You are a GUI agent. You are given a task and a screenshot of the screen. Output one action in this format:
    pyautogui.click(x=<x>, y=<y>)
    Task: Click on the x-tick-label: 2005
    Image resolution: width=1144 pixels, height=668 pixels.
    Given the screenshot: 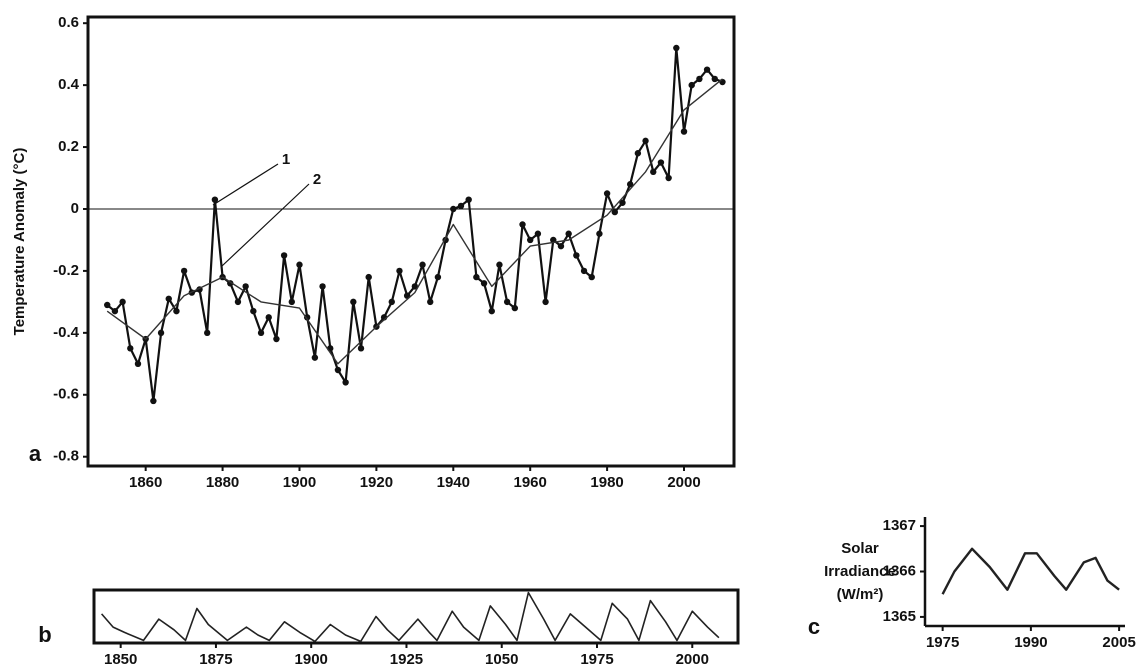 What is the action you would take?
    pyautogui.click(x=1118, y=642)
    